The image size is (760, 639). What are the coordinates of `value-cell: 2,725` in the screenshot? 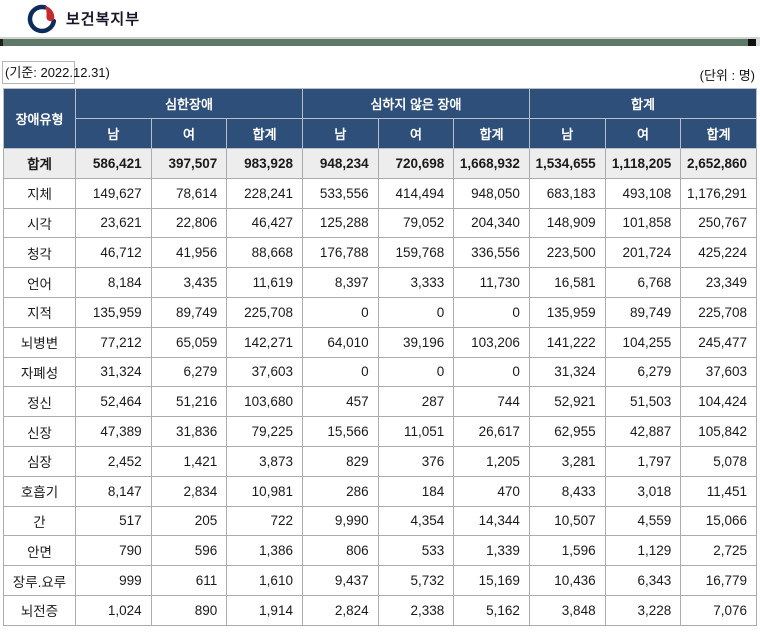 It's located at (718, 551).